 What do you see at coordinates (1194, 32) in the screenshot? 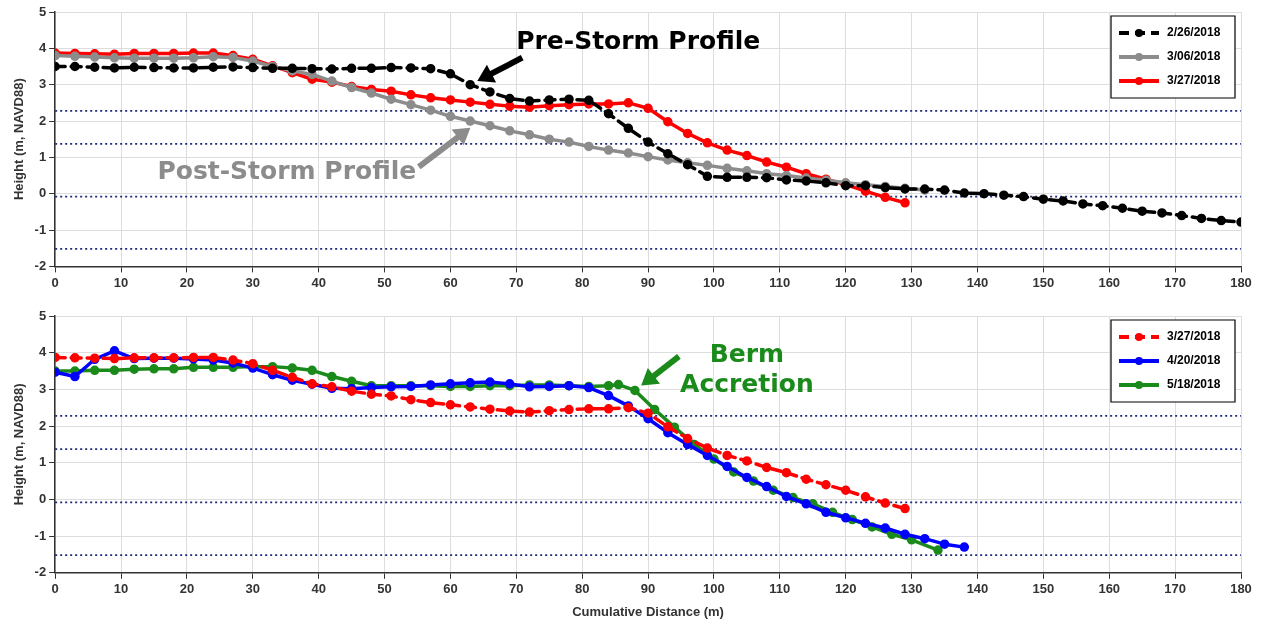
I see `legend-label: 2/26/2018` at bounding box center [1194, 32].